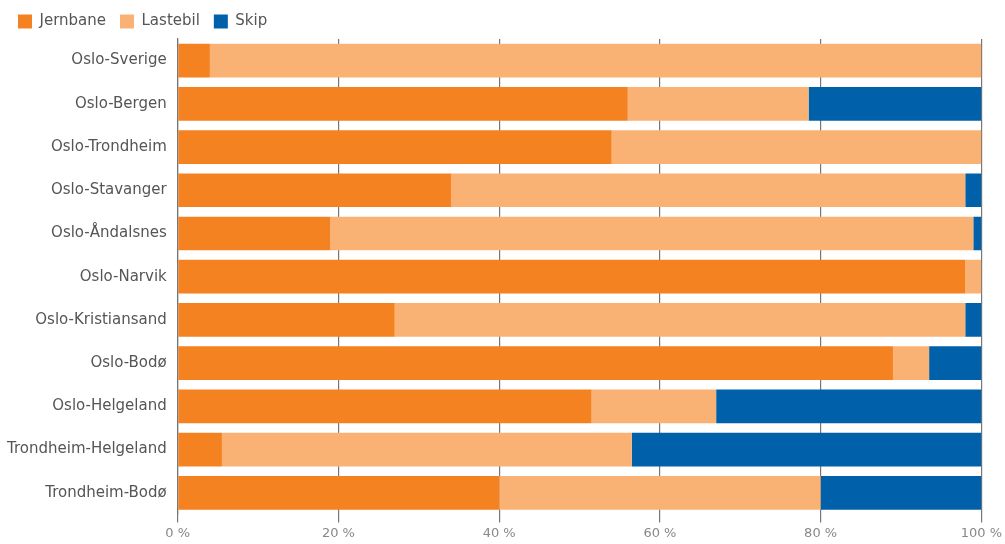 This screenshot has height=544, width=1005. Describe the element at coordinates (108, 145) in the screenshot. I see `y-tick-label: Oslo-Trondheim` at that location.